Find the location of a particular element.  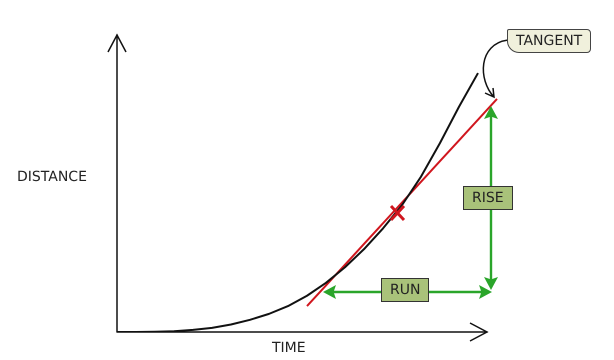

annotation: RISE is located at coordinates (488, 198).